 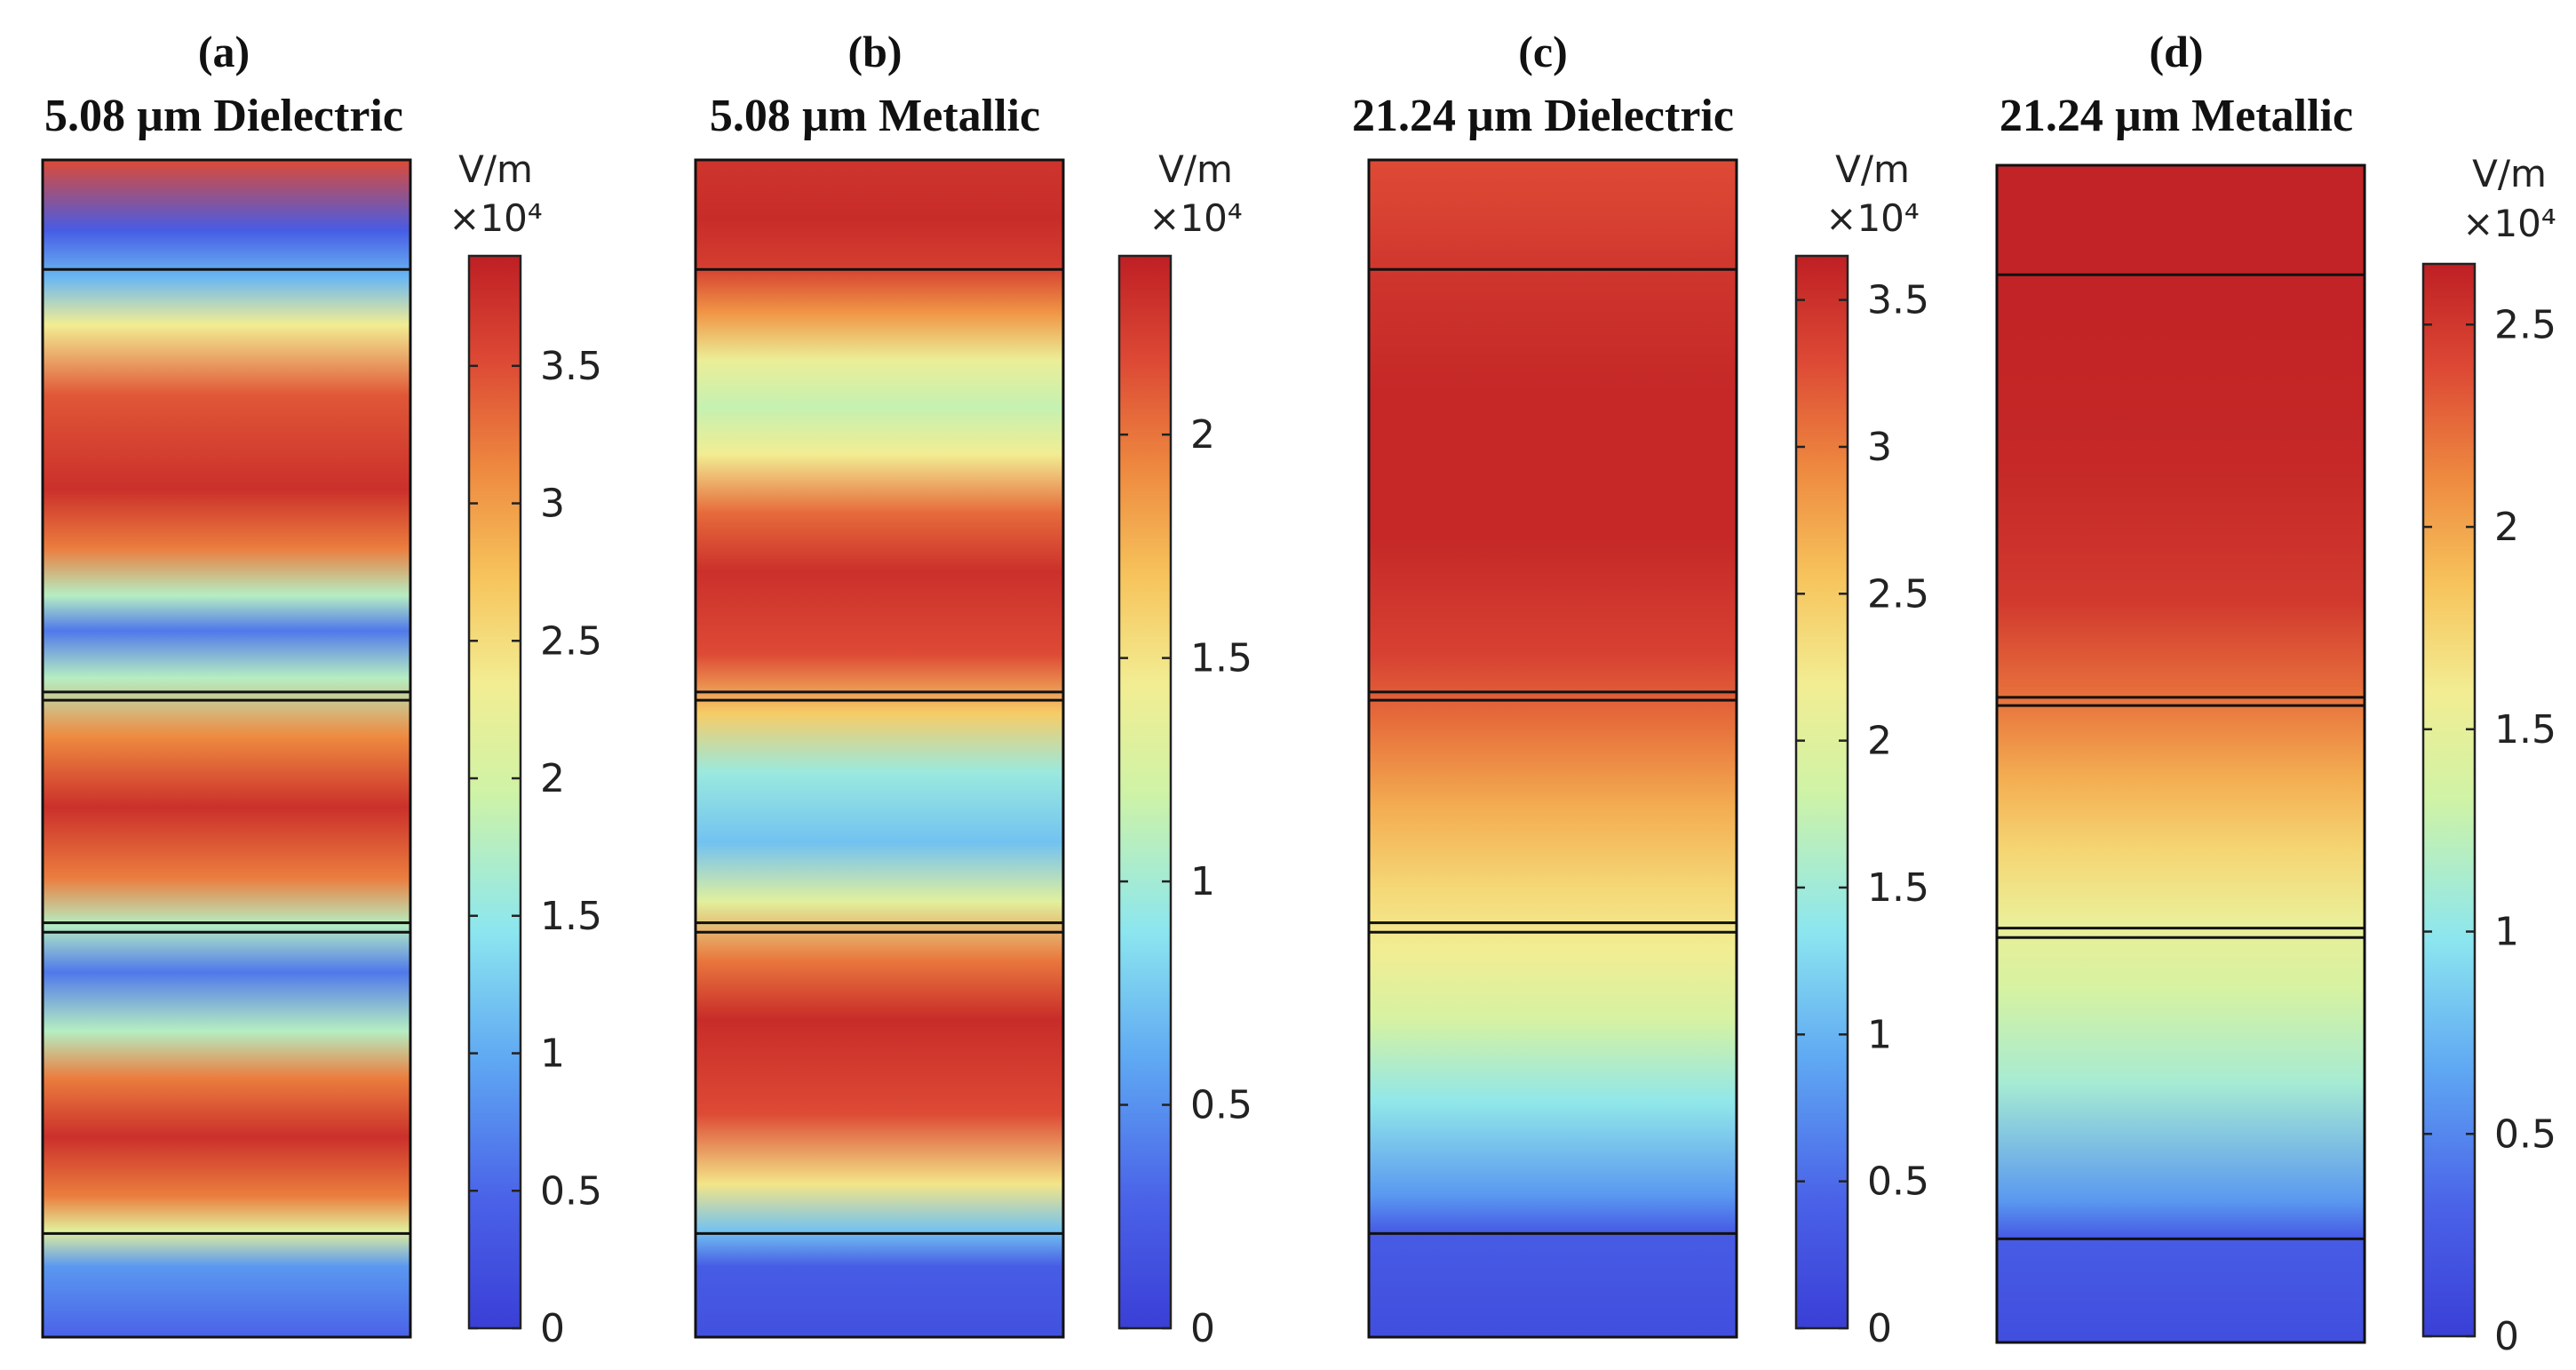 I want to click on panel-a-colorbar-unit: V/m, so click(x=495, y=169).